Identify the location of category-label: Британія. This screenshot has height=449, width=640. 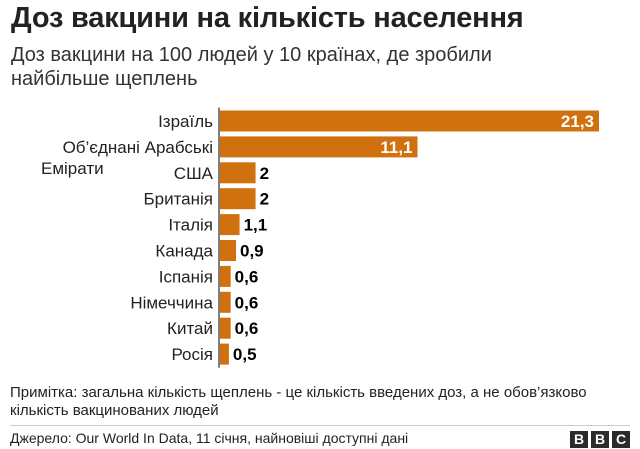
(178, 199).